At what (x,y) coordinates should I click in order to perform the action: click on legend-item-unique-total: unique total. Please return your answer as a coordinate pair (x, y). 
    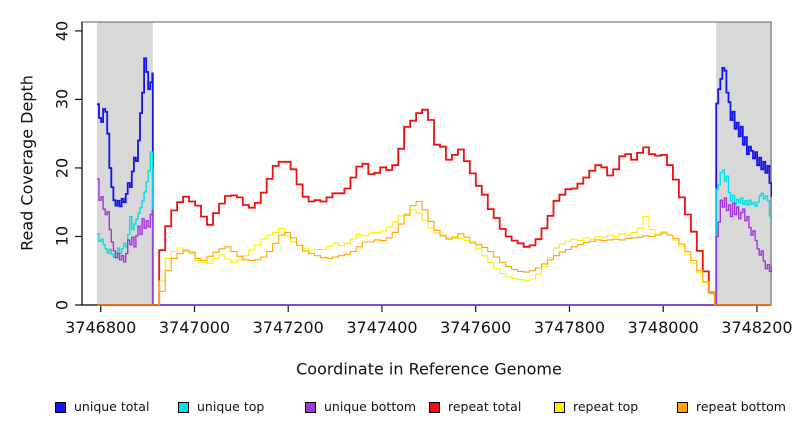
    Looking at the image, I should click on (102, 406).